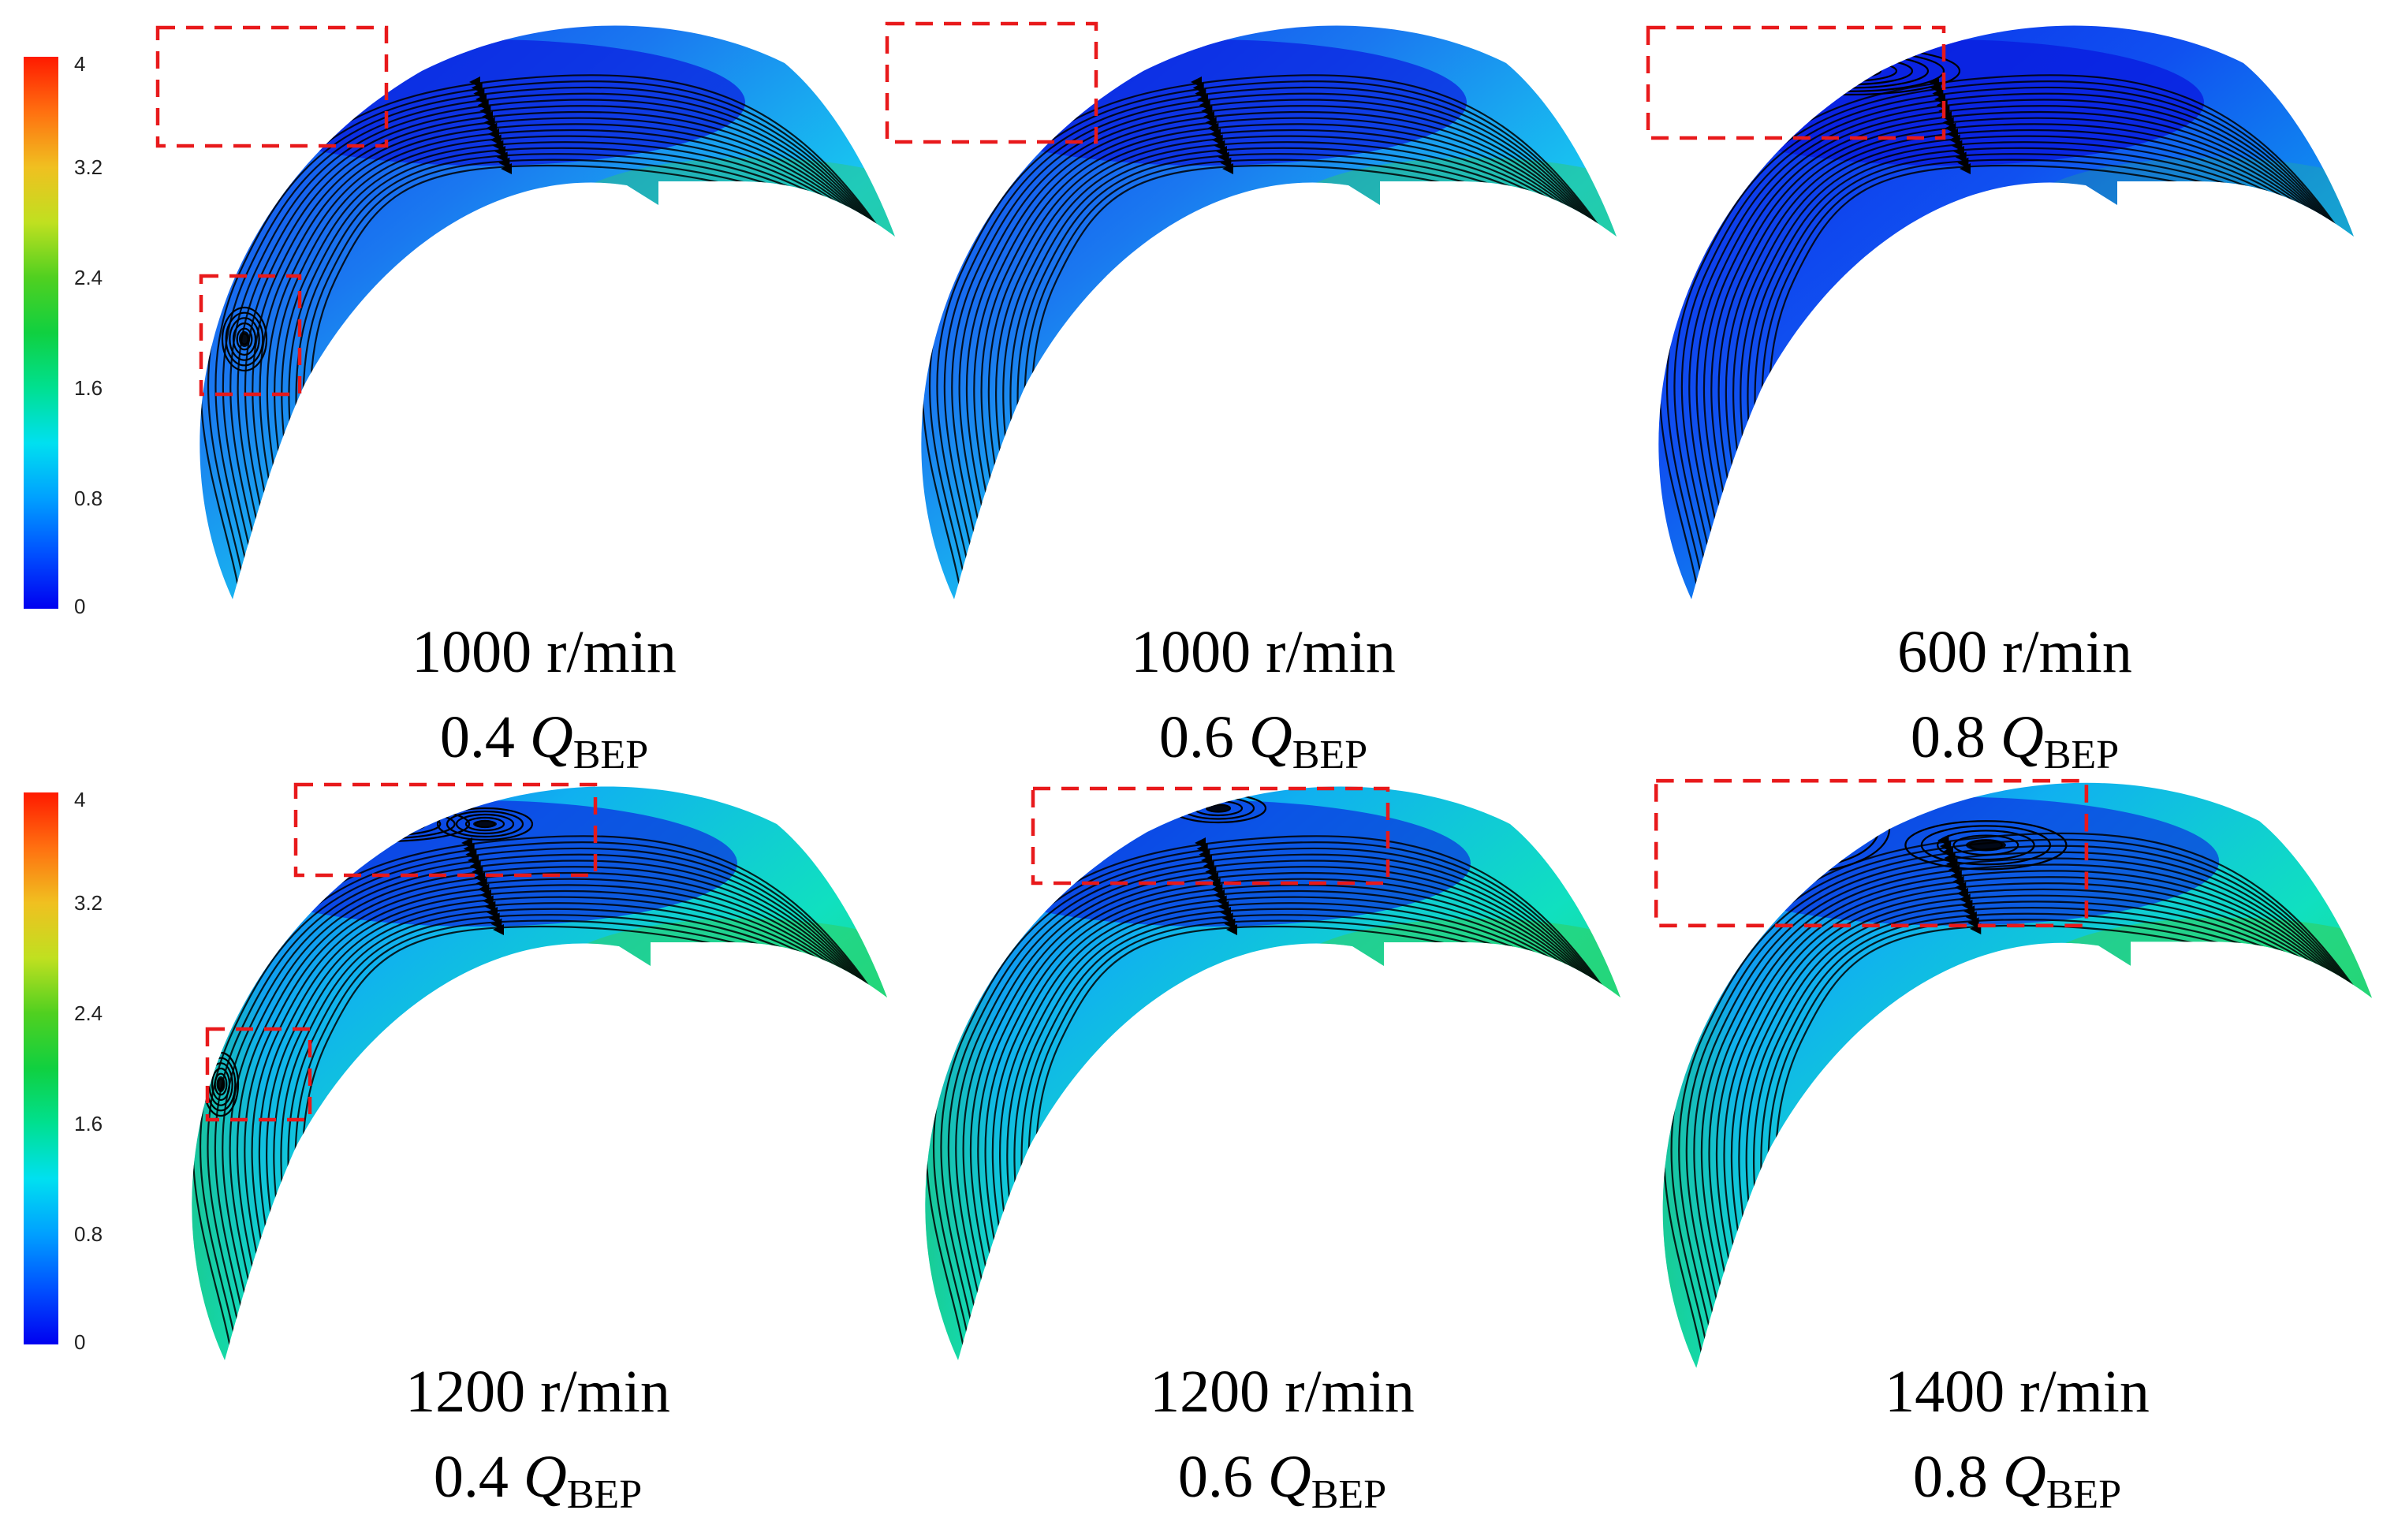 The height and width of the screenshot is (1540, 2383). I want to click on colorbar-tick-label: 0, so click(79, 1342).